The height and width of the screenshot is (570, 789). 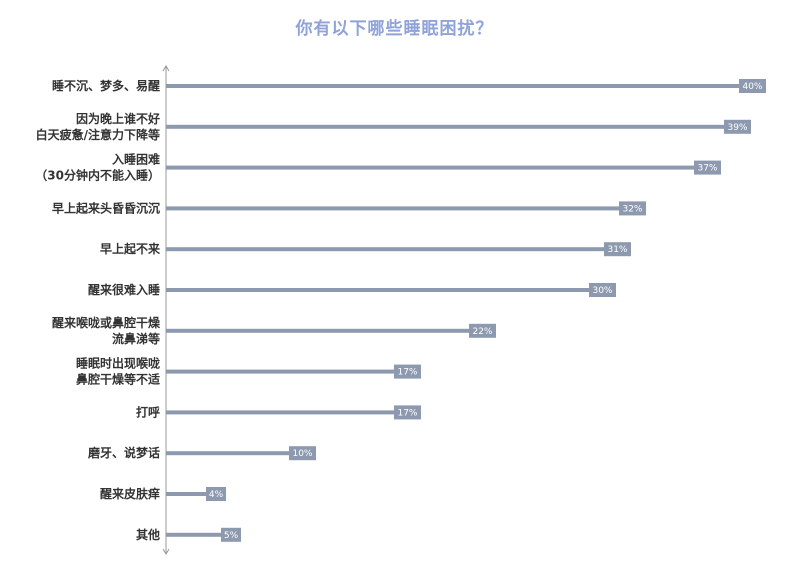 I want to click on category-label-line: 白天疲惫/注意力下降等, so click(x=98, y=134).